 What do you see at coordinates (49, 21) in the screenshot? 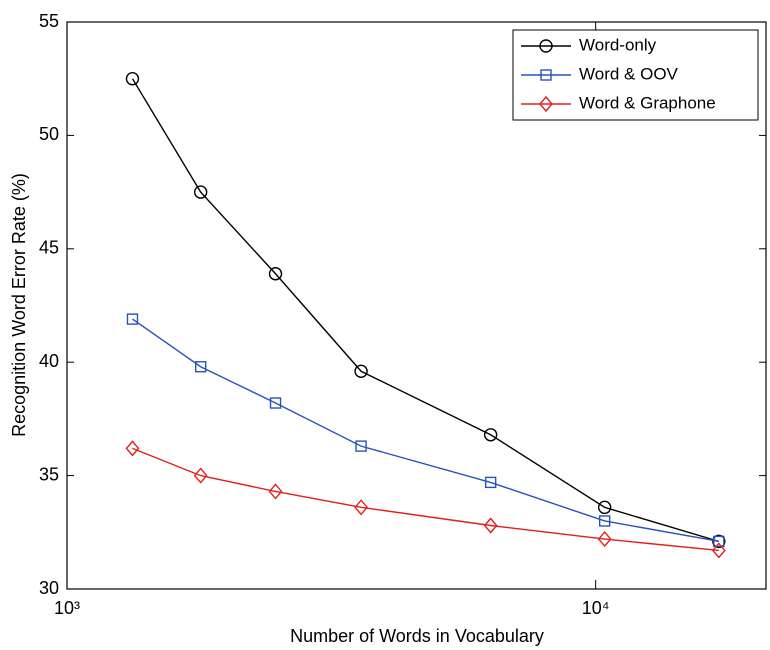
I see `y-tick-label: 55` at bounding box center [49, 21].